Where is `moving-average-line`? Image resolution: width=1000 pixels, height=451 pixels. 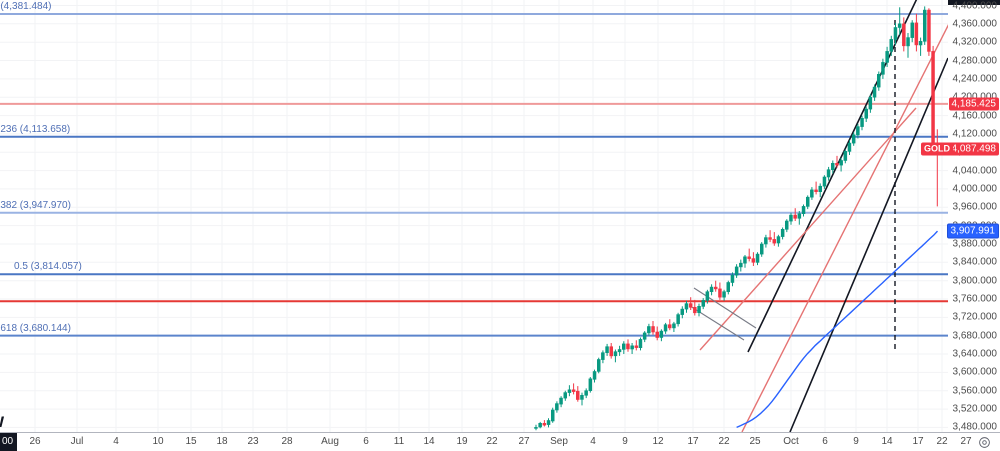 moving-average-line is located at coordinates (837, 329).